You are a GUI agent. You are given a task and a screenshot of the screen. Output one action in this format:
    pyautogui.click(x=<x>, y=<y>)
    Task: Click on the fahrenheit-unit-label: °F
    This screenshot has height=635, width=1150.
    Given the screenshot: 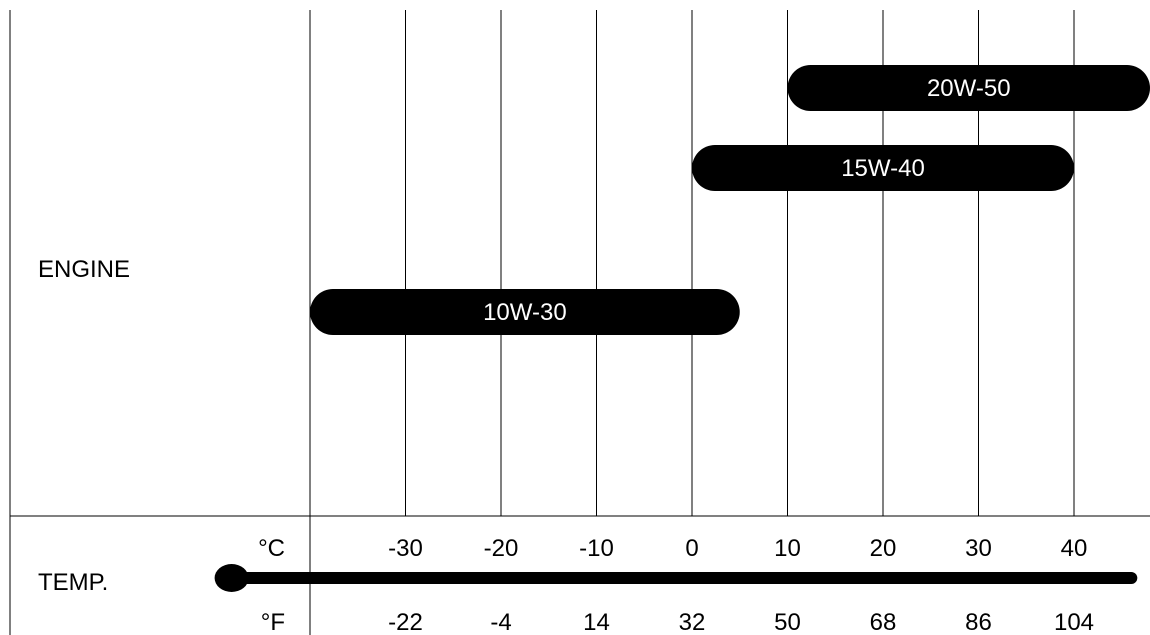 What is the action you would take?
    pyautogui.click(x=273, y=622)
    